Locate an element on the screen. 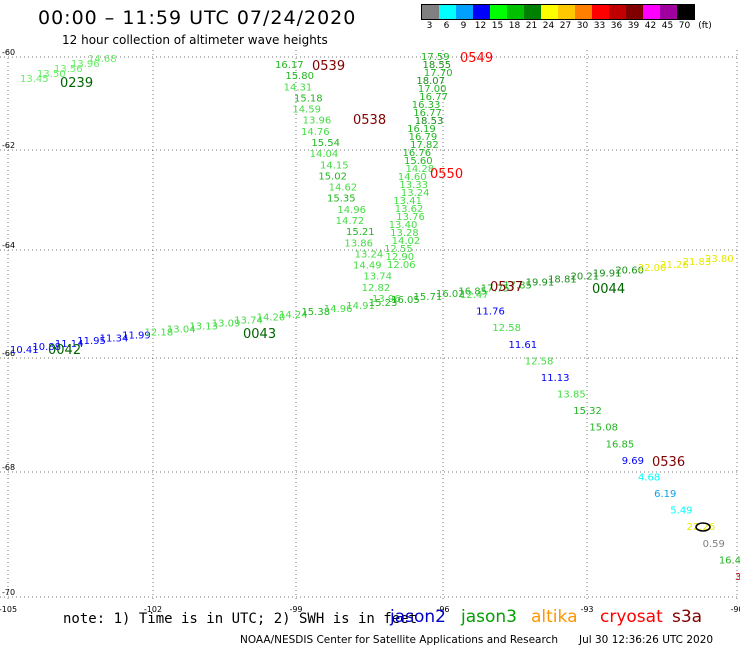  wave-height-value: 13.62 is located at coordinates (409, 209).